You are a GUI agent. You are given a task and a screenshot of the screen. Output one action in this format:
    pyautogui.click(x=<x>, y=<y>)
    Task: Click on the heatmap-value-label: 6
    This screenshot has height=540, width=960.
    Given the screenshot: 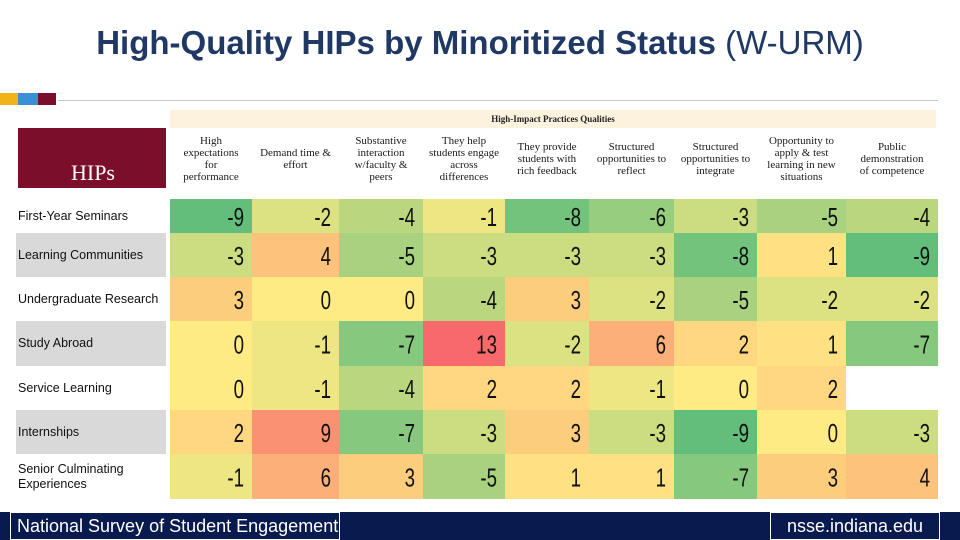 What is the action you would take?
    pyautogui.click(x=326, y=477)
    